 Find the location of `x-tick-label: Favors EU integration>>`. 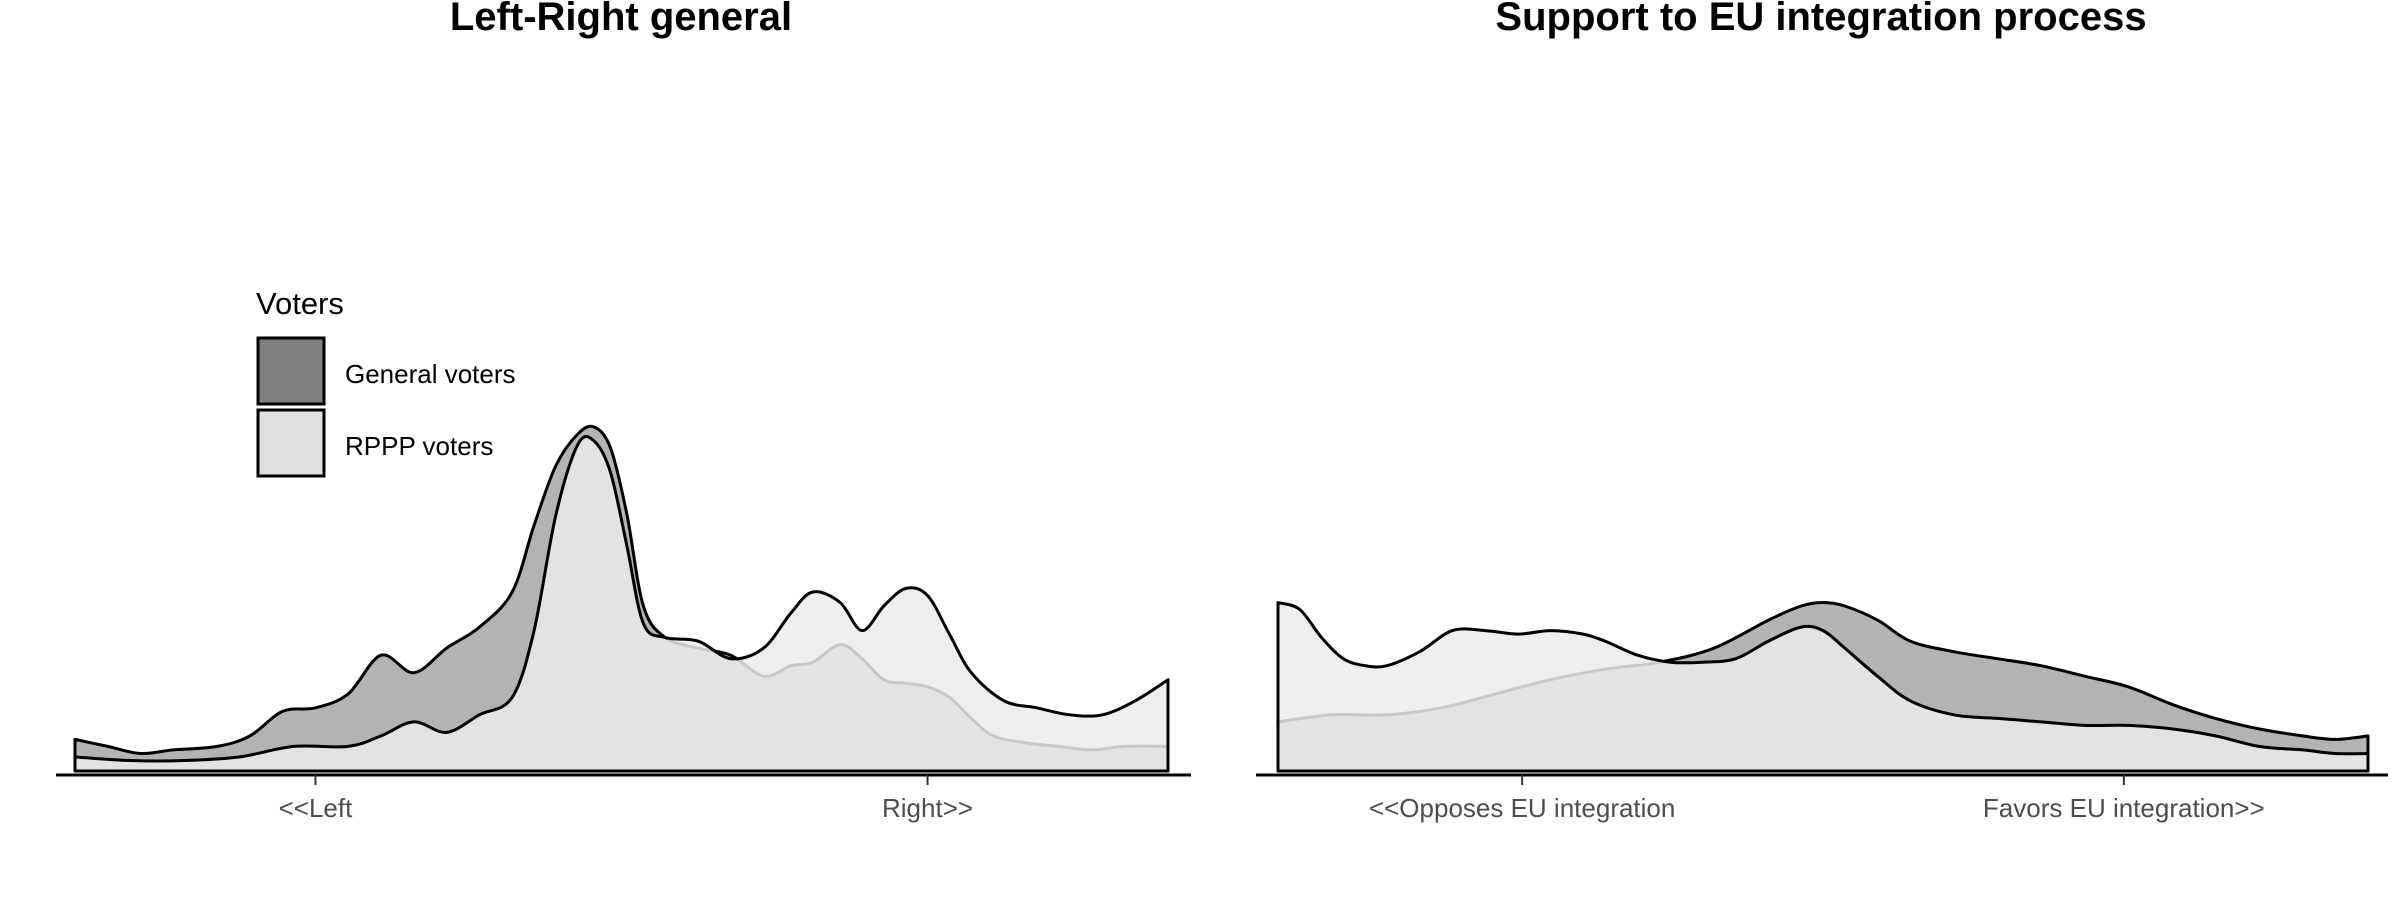

x-tick-label: Favors EU integration>> is located at coordinates (2124, 808).